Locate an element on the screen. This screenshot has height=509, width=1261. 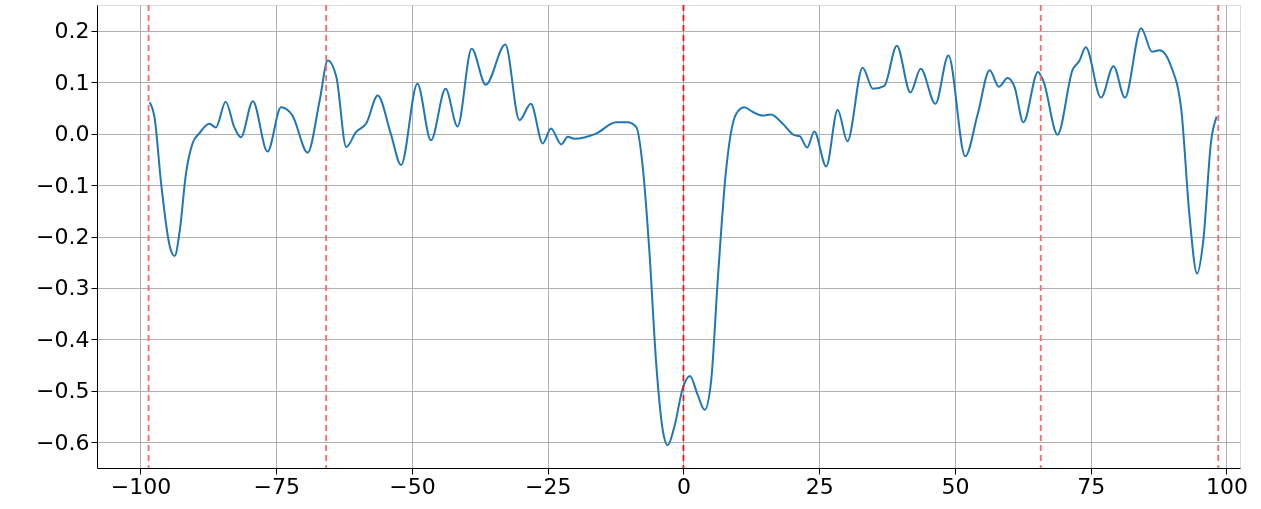
y-tick-label: −0.2 is located at coordinates (63, 236).